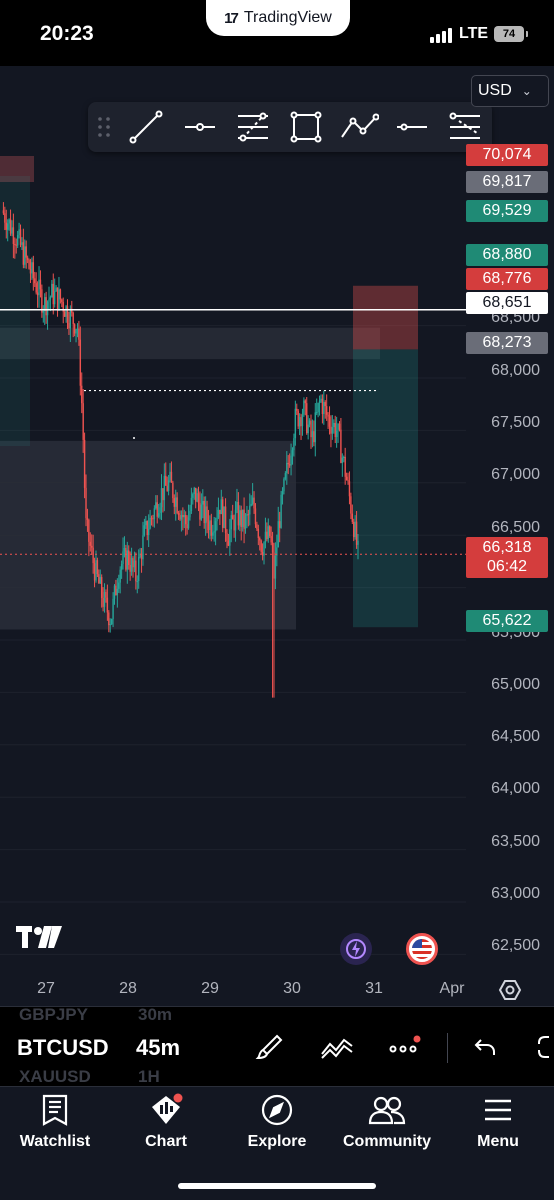 The image size is (554, 1200). What do you see at coordinates (55, 1076) in the screenshot?
I see `next-symbol: XAUUSD` at bounding box center [55, 1076].